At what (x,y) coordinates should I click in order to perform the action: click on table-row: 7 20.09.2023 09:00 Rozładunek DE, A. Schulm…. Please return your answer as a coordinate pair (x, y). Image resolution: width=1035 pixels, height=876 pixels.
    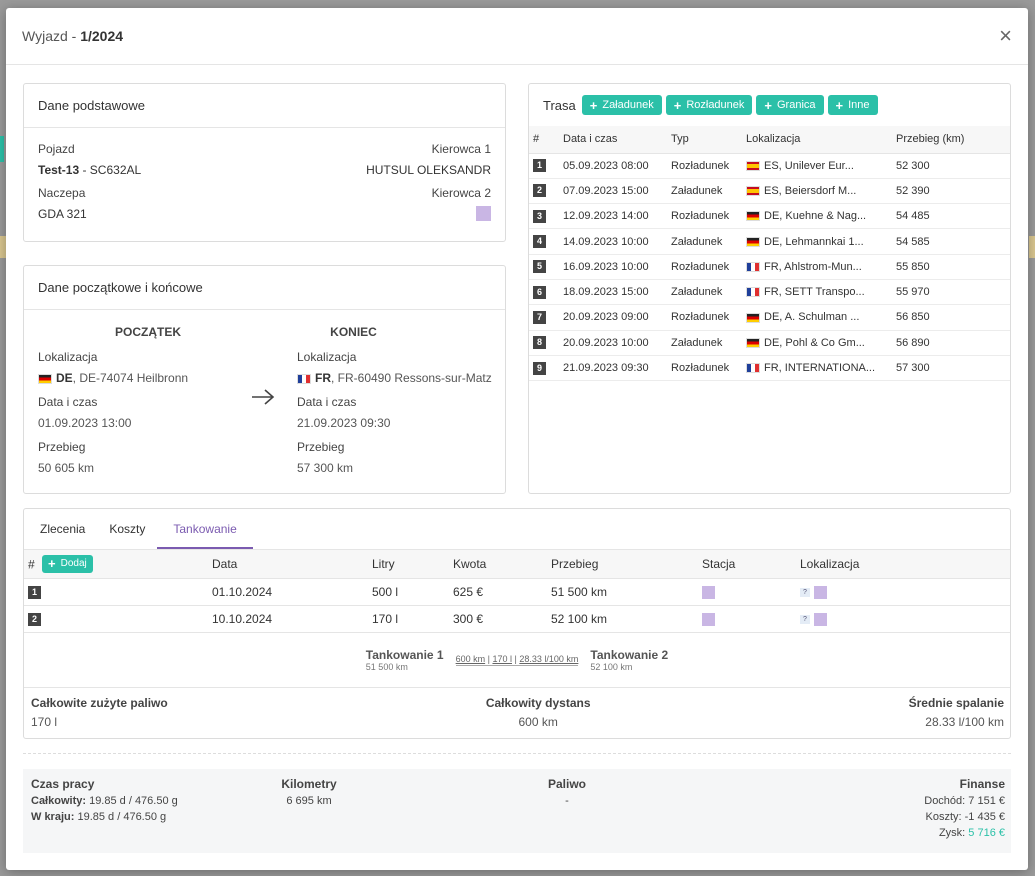
    Looking at the image, I should click on (769, 317).